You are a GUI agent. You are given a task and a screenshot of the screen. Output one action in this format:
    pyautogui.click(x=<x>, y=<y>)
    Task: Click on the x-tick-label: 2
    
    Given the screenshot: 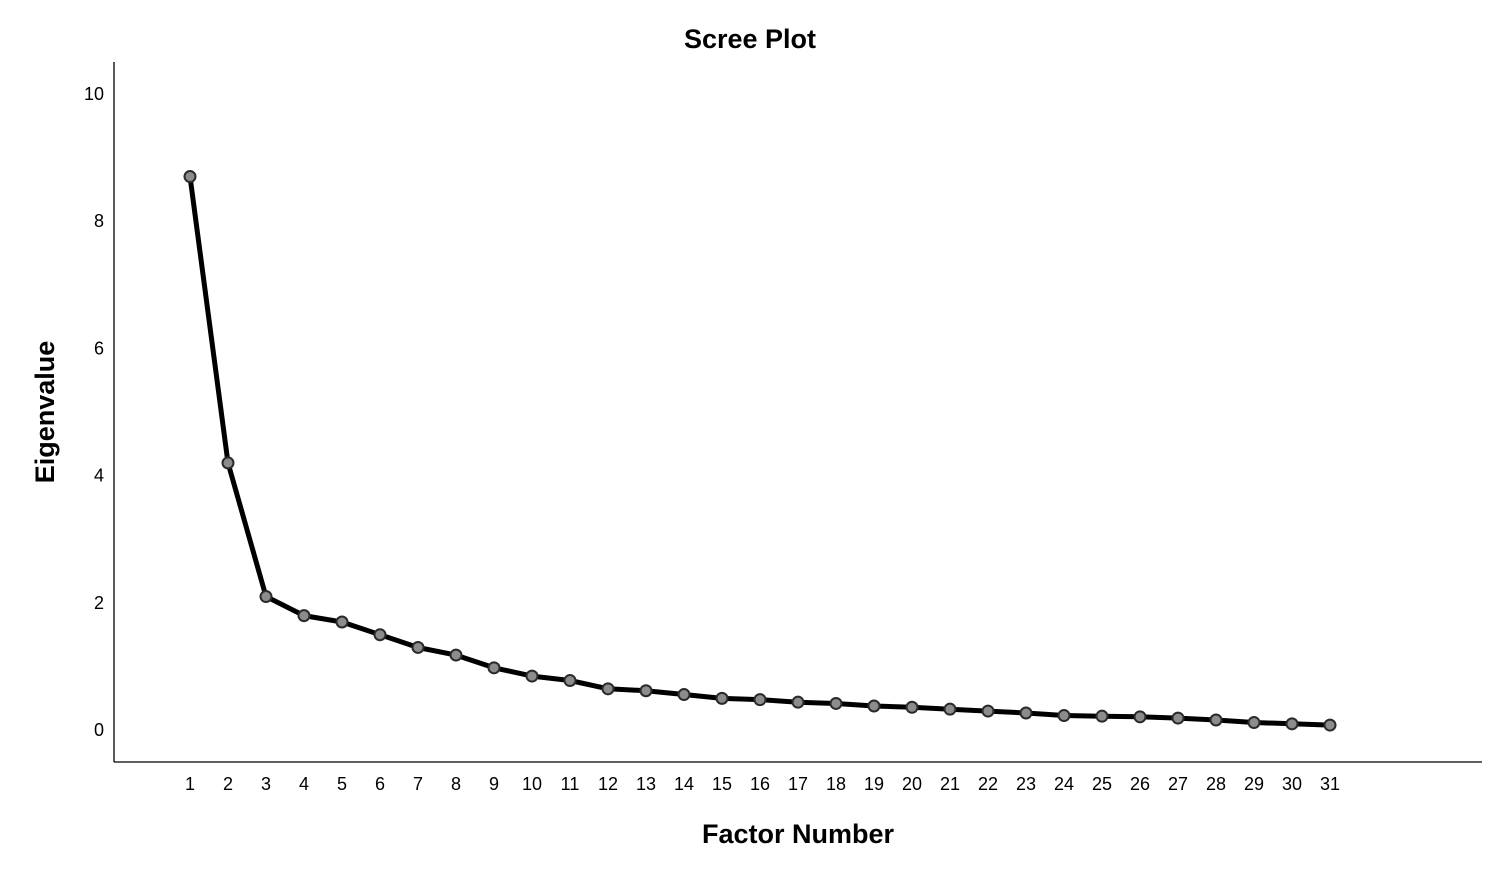 What is the action you would take?
    pyautogui.click(x=228, y=784)
    